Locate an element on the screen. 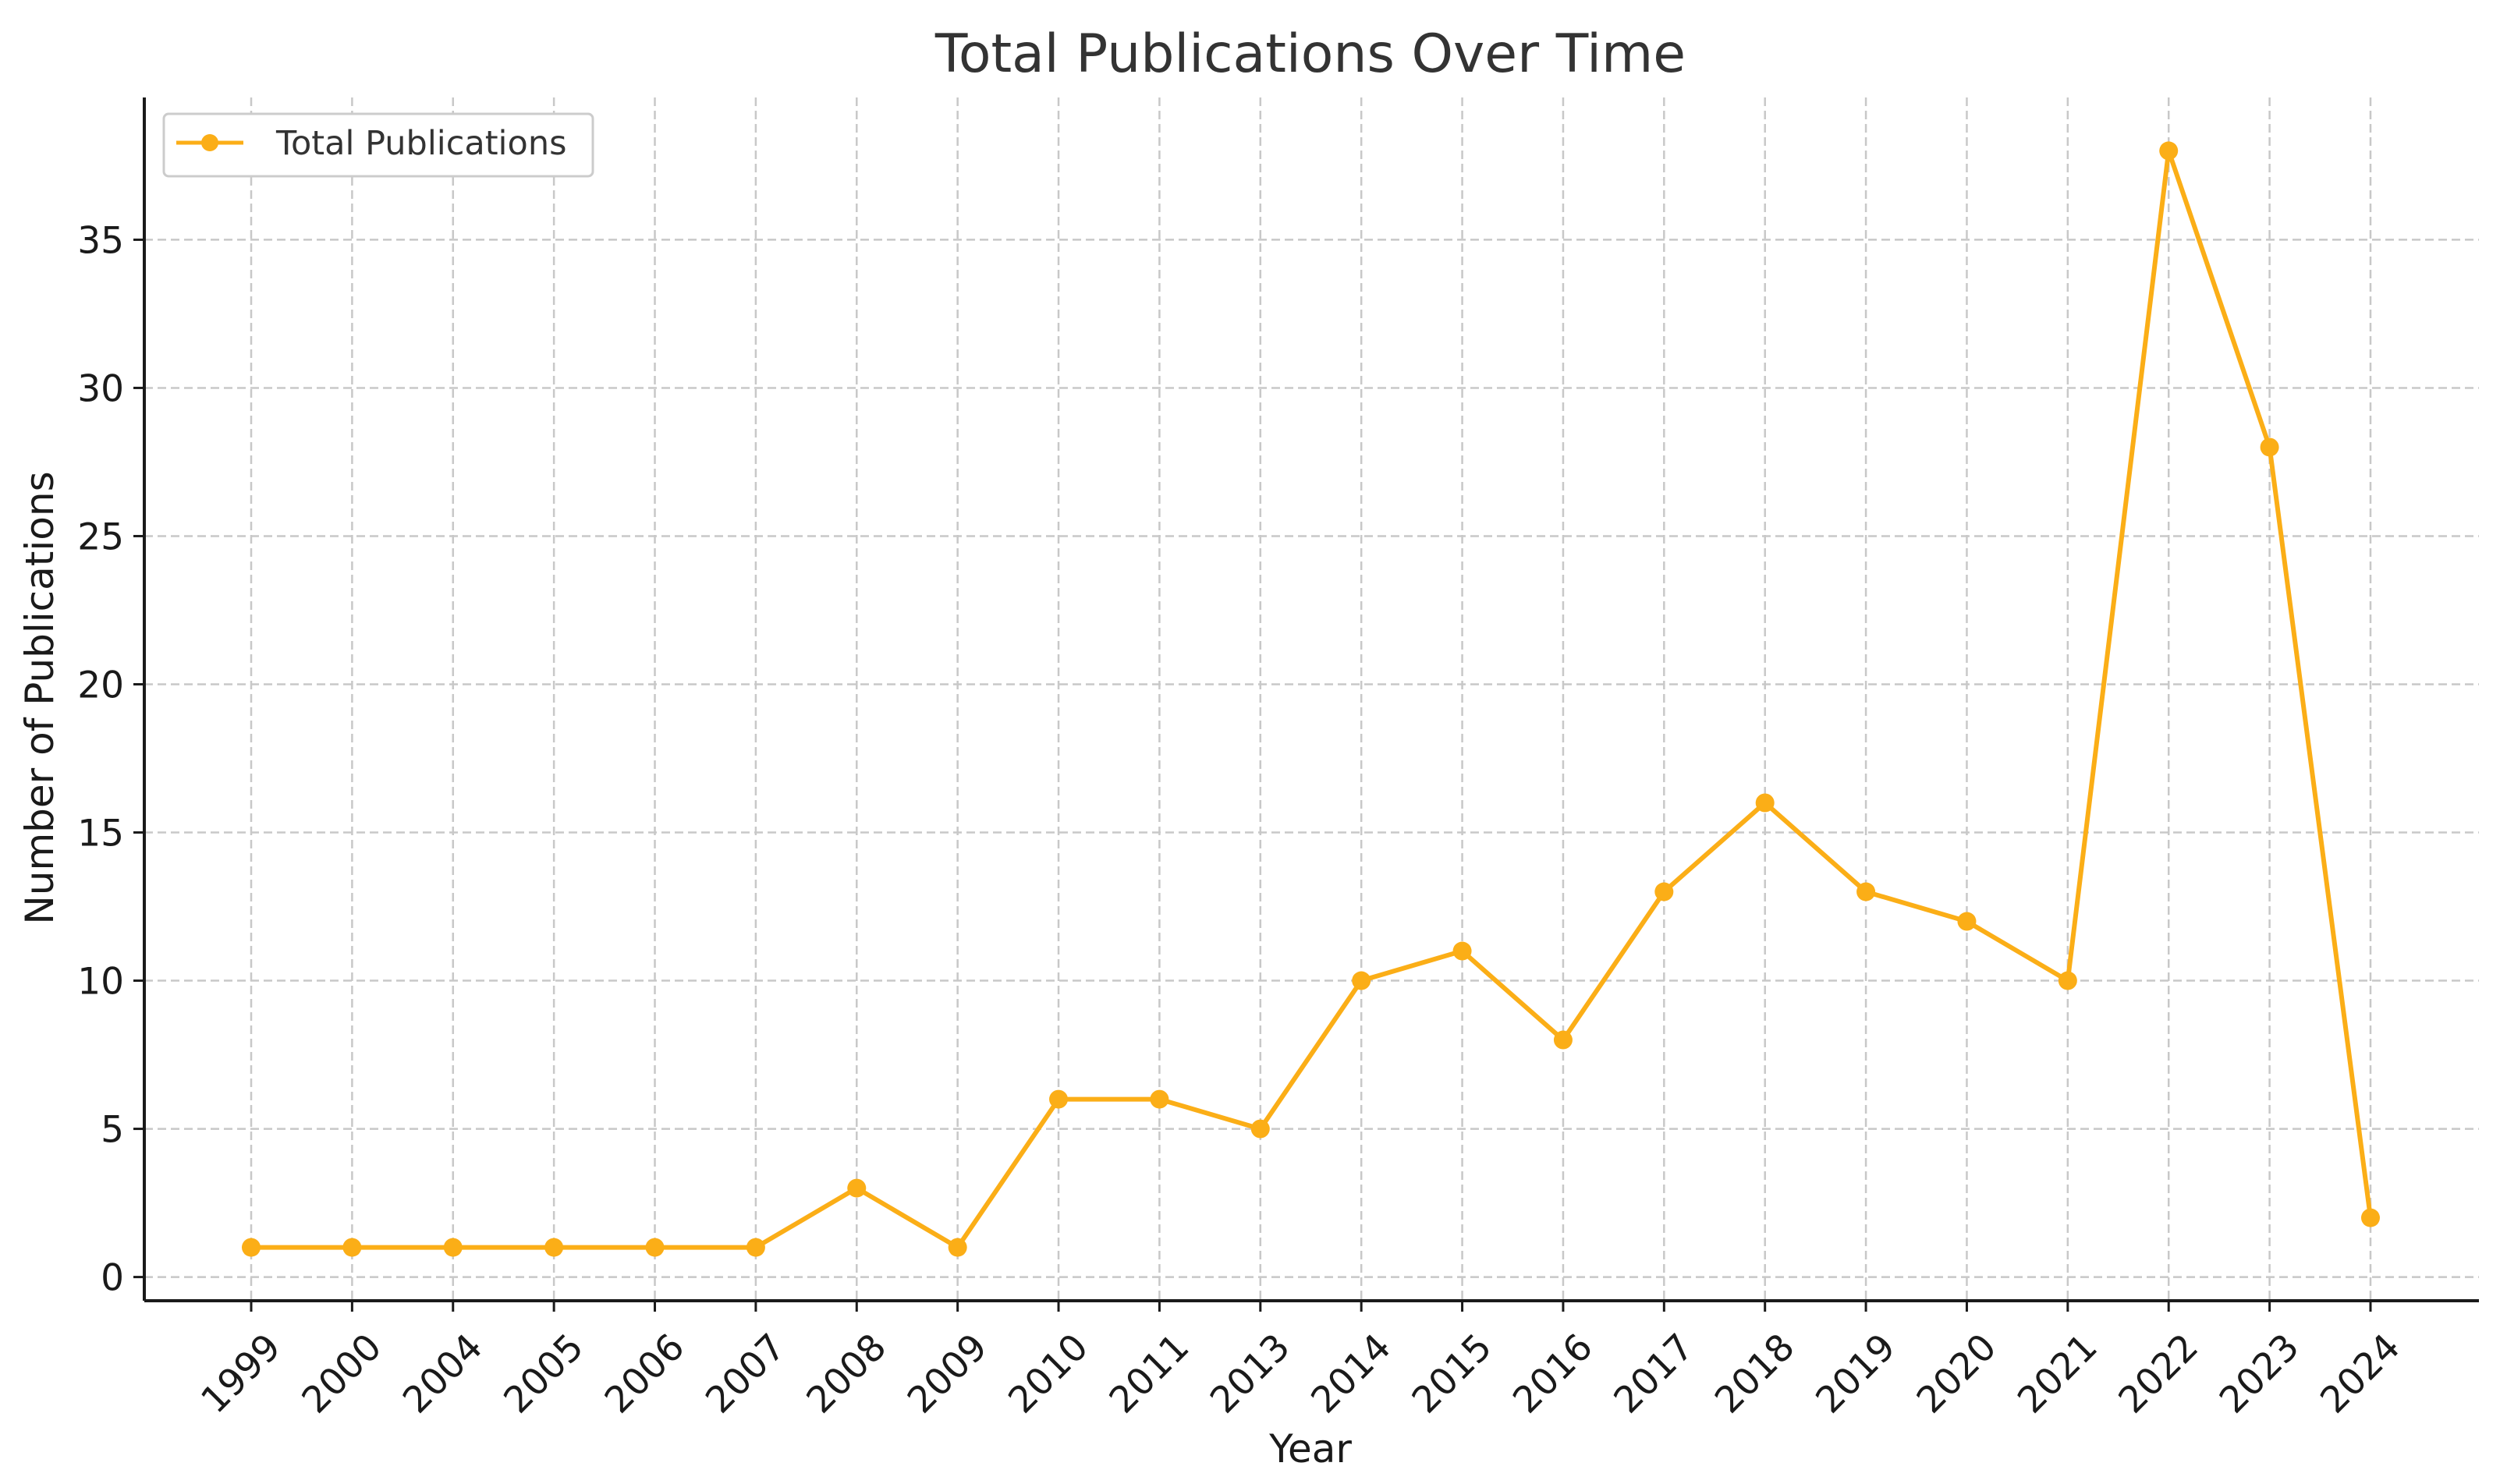 The image size is (2500, 1484). data-point-2024 is located at coordinates (2370, 1217).